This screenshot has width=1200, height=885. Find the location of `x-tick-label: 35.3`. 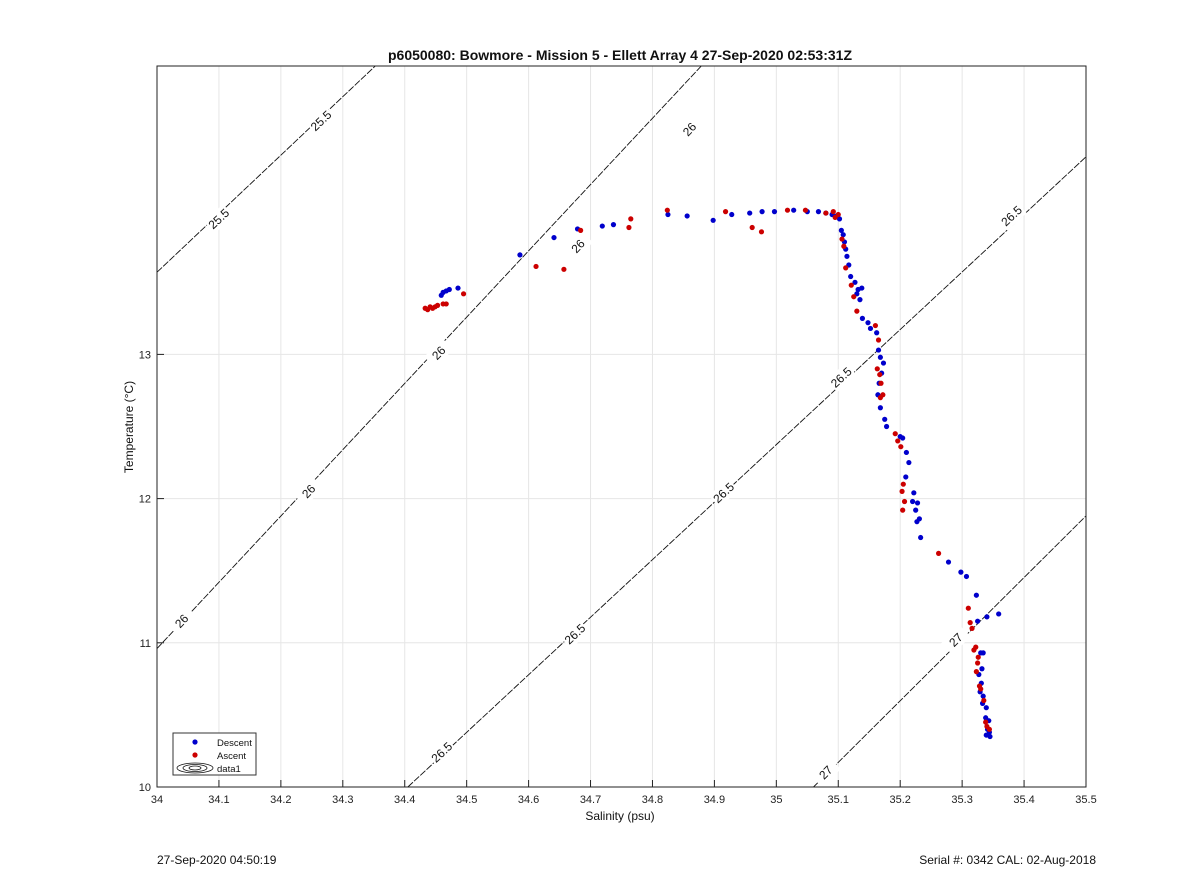

x-tick-label: 35.3 is located at coordinates (961, 800).